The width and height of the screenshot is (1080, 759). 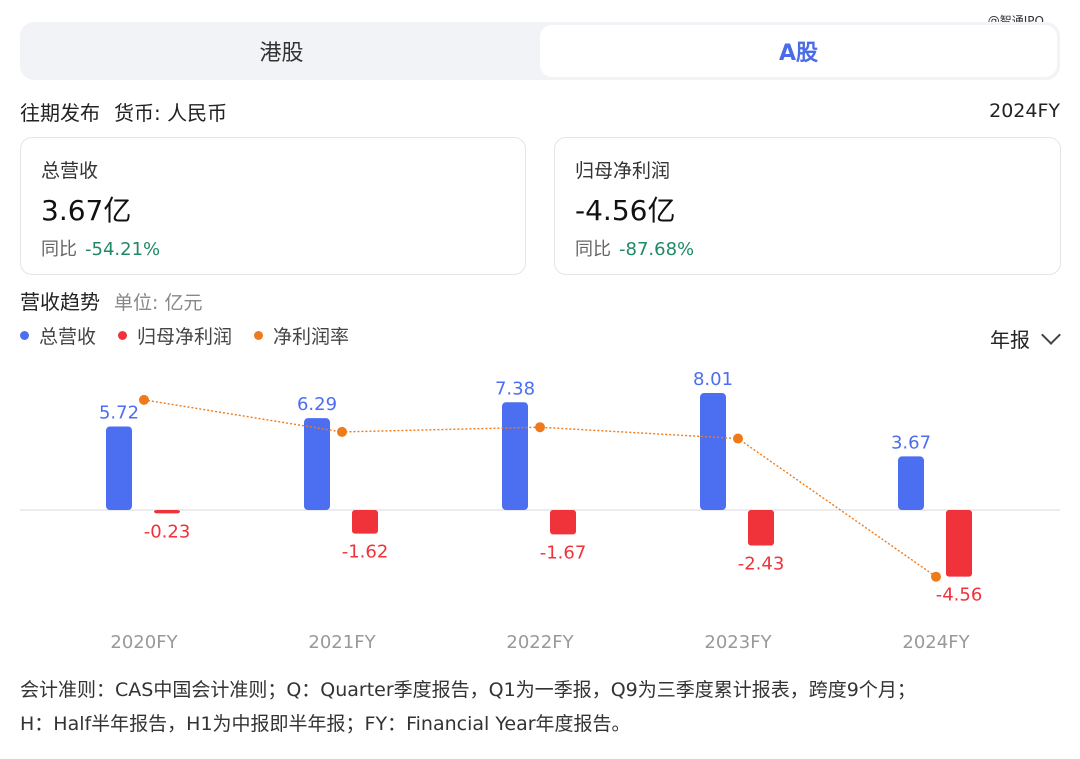 What do you see at coordinates (167, 531) in the screenshot?
I see `profit-data-label: -0.23` at bounding box center [167, 531].